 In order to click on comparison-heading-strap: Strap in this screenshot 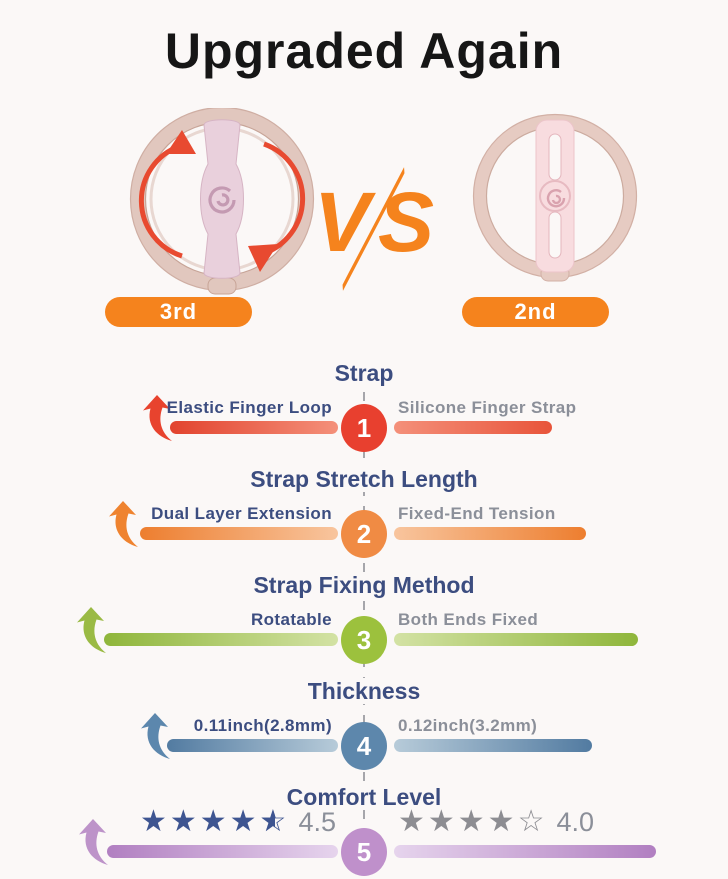, I will do `click(364, 373)`.